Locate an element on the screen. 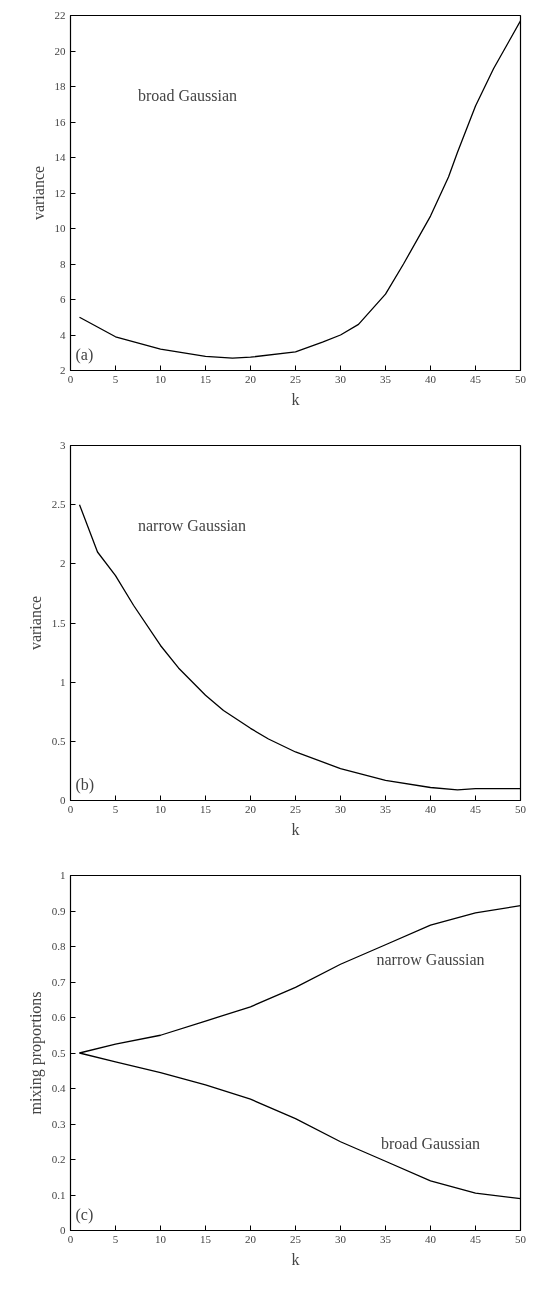 The width and height of the screenshot is (550, 1303). y-tick-label: 0.4 is located at coordinates (58, 1088).